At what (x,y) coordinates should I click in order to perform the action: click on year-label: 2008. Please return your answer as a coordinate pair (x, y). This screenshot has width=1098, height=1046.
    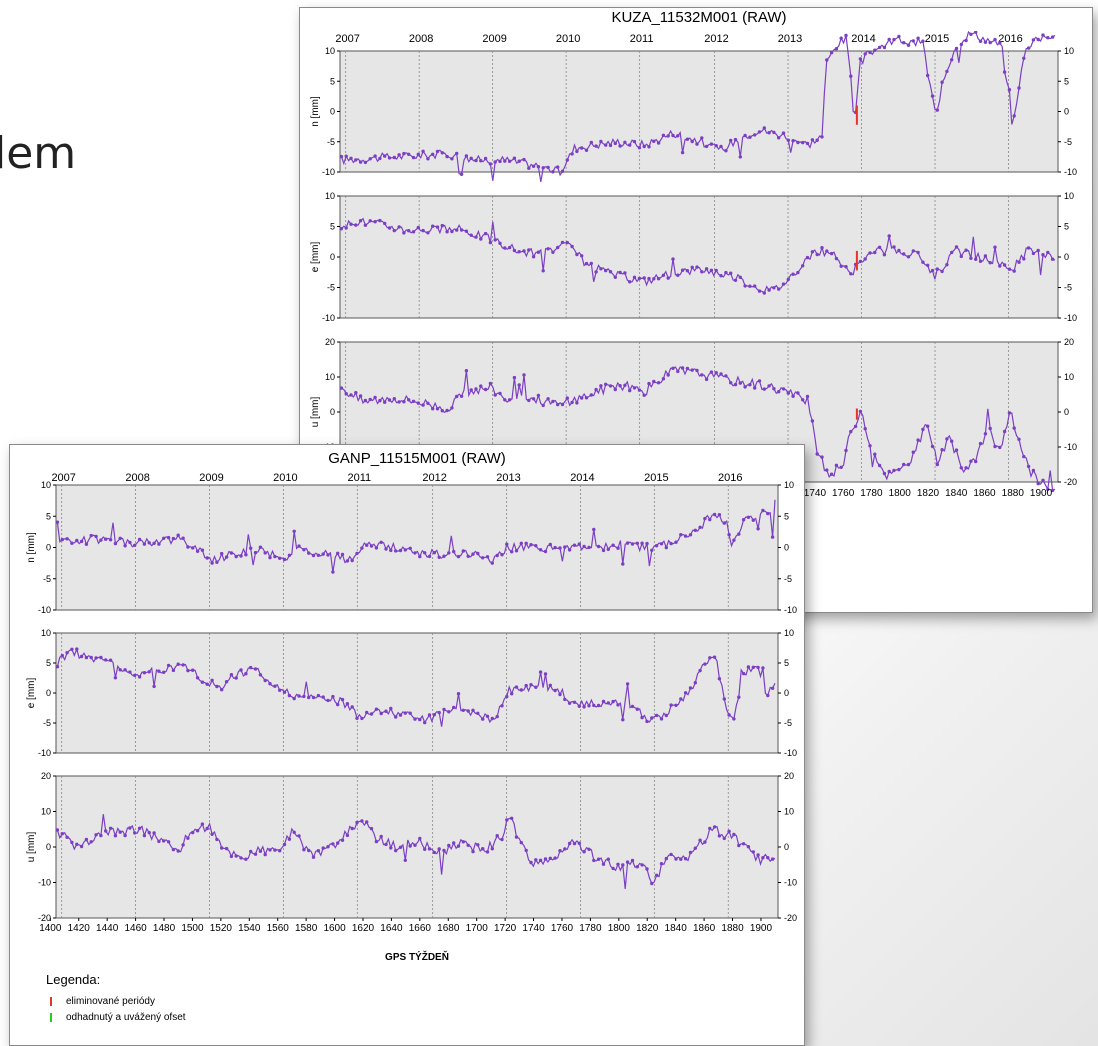
    Looking at the image, I should click on (421, 39).